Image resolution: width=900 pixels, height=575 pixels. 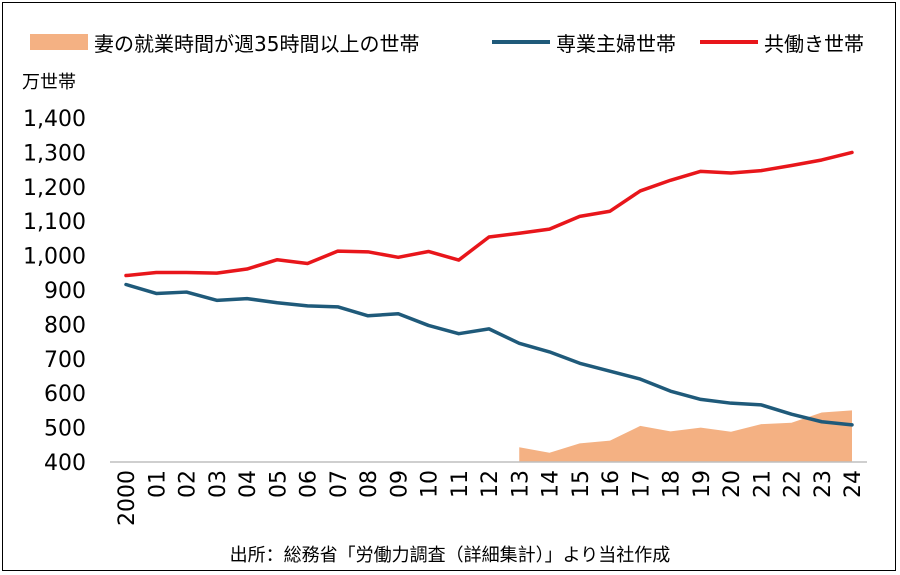 I want to click on y-tick-label: 1,300, so click(x=54, y=153).